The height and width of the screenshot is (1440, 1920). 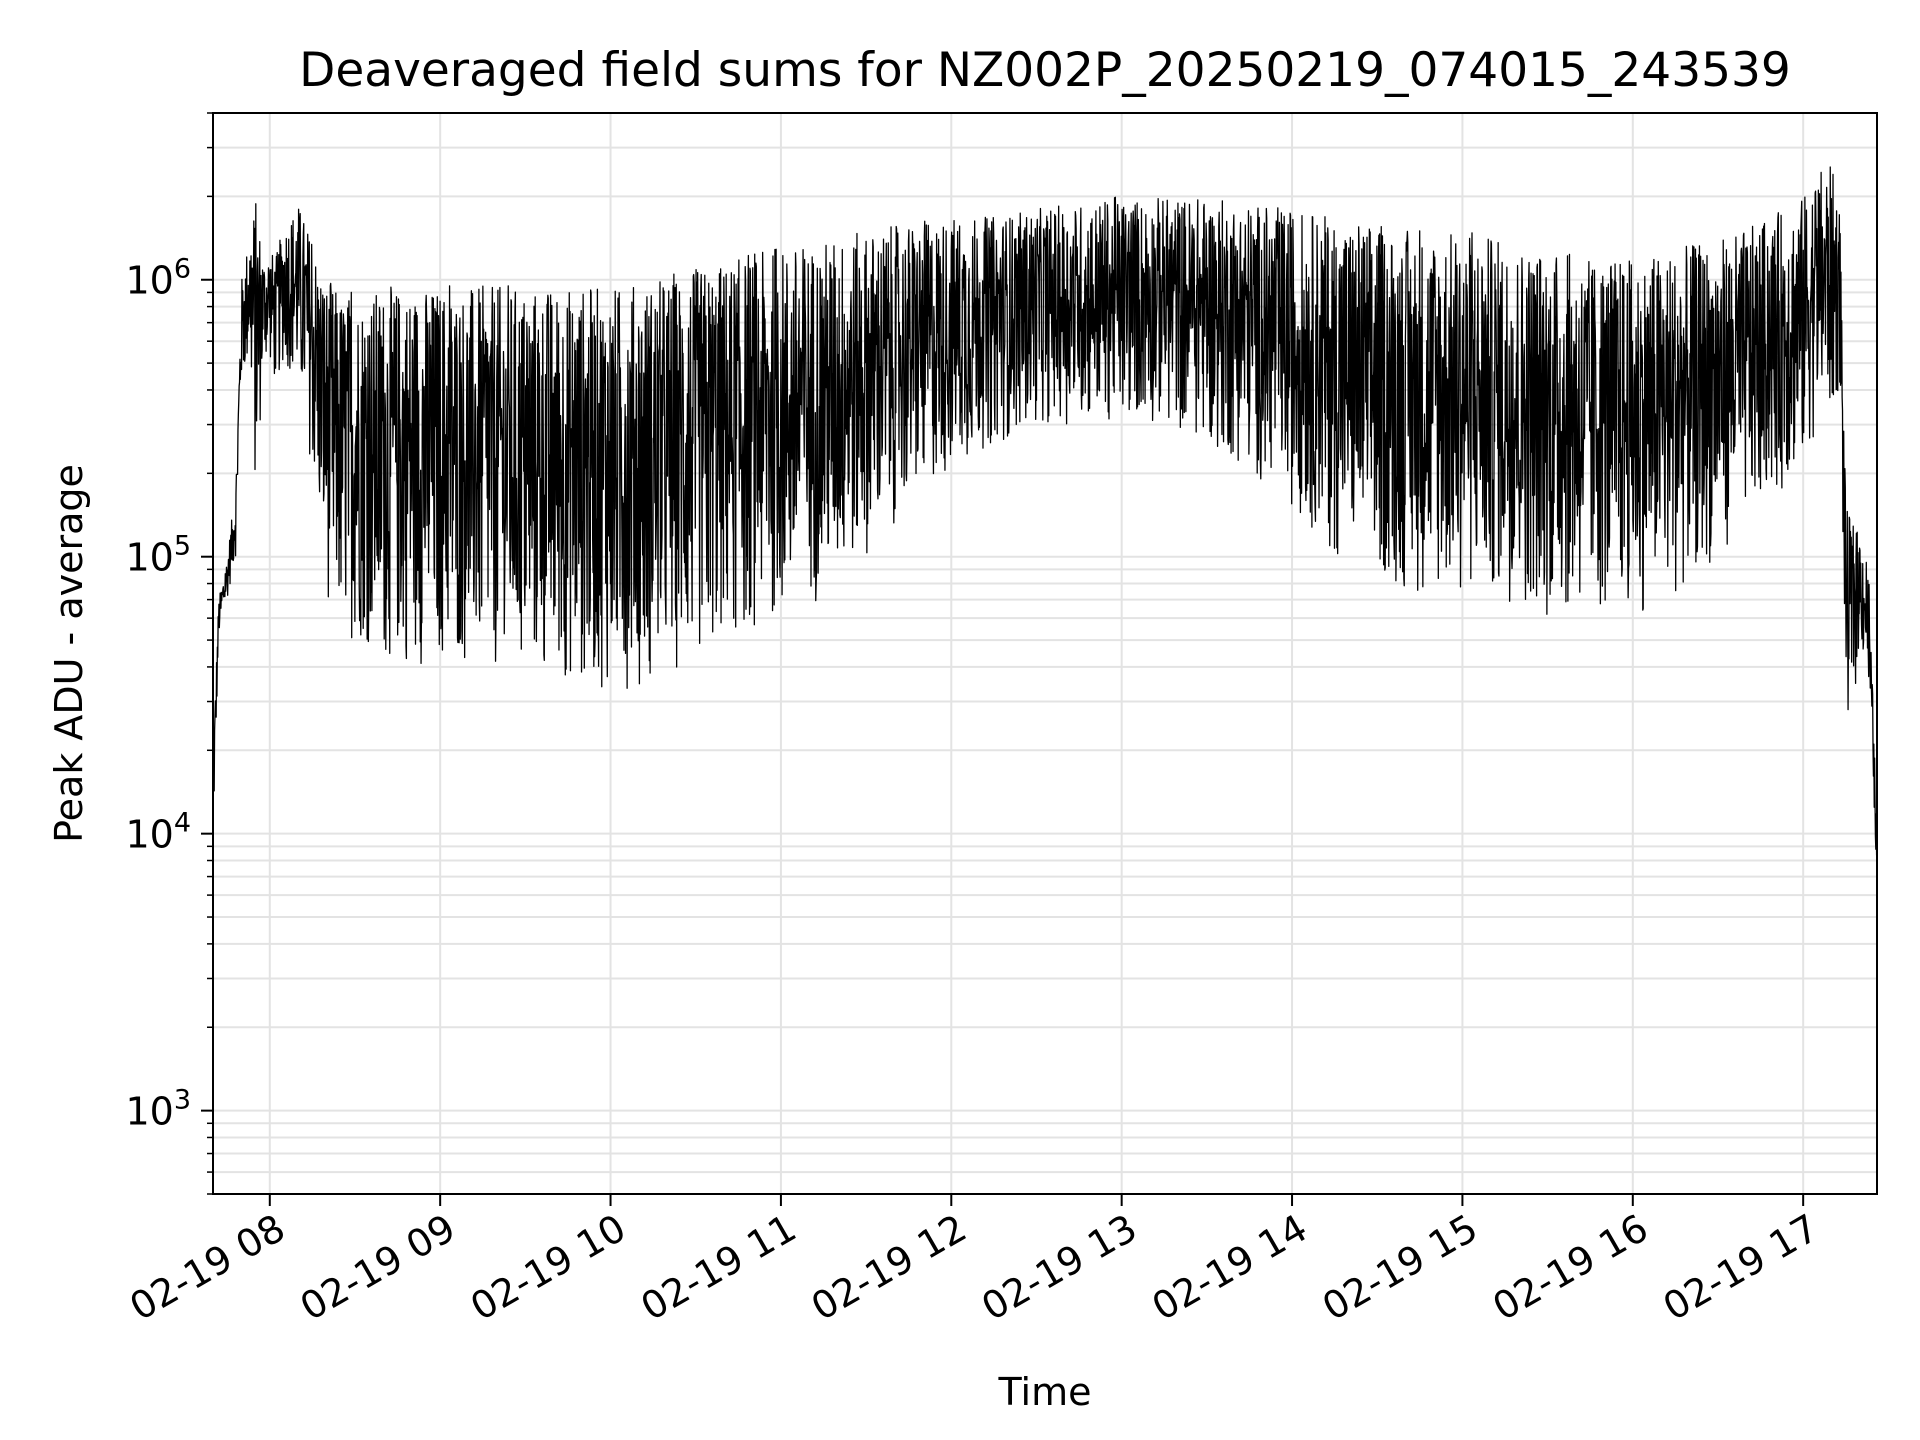 I want to click on y-tick-label: 104, so click(x=158, y=832).